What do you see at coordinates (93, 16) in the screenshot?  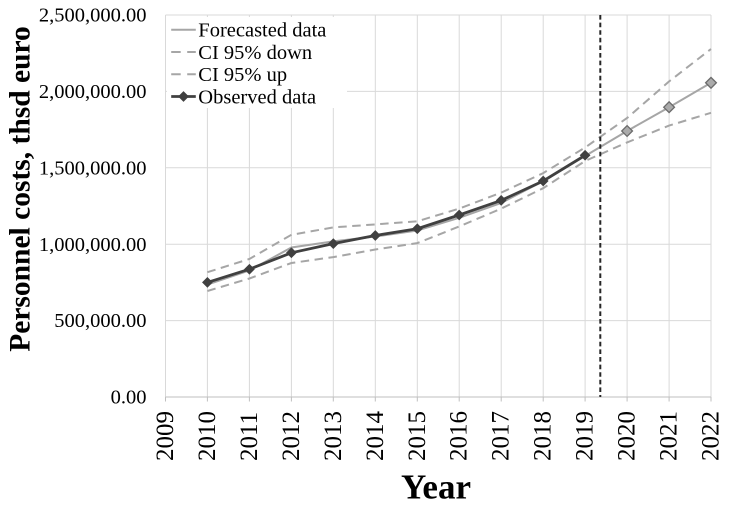 I see `svg-text: 2,500,000.00` at bounding box center [93, 16].